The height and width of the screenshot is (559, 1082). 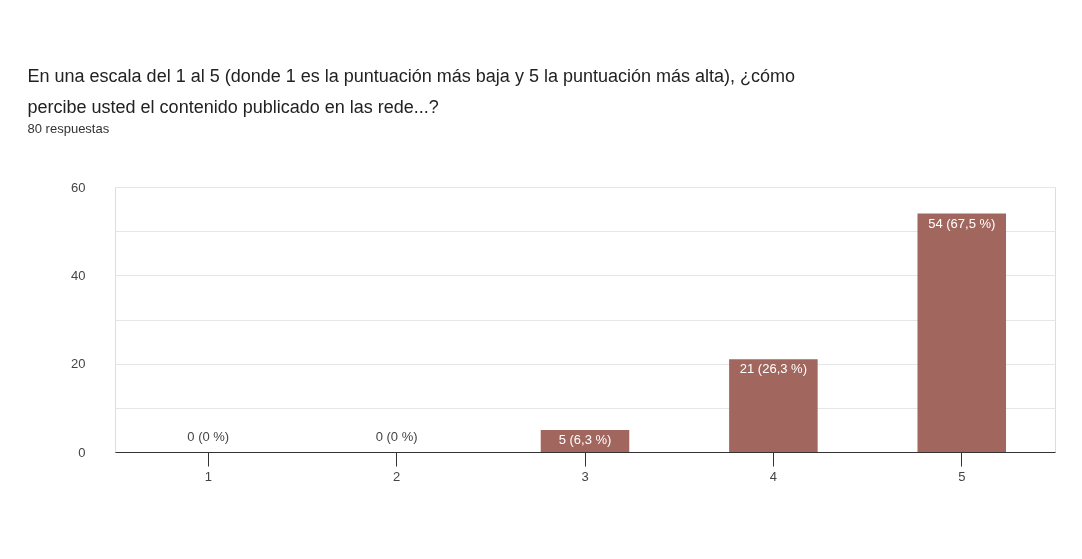 What do you see at coordinates (68, 128) in the screenshot?
I see `chart-subtitle: 80 respuestas` at bounding box center [68, 128].